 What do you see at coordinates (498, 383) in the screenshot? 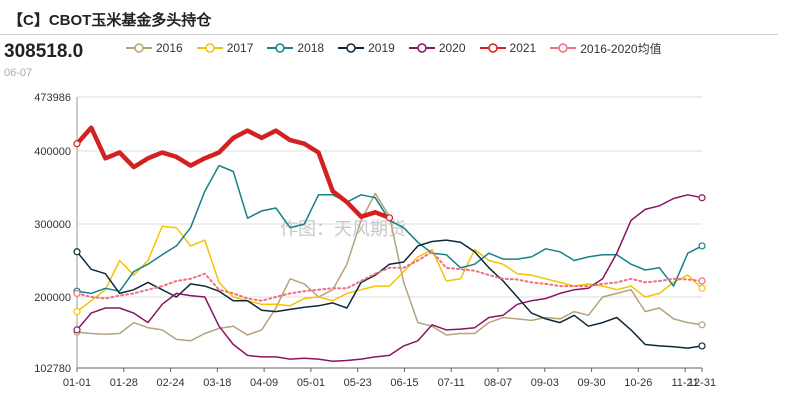
I see `x-tick-label: 08-07` at bounding box center [498, 383].